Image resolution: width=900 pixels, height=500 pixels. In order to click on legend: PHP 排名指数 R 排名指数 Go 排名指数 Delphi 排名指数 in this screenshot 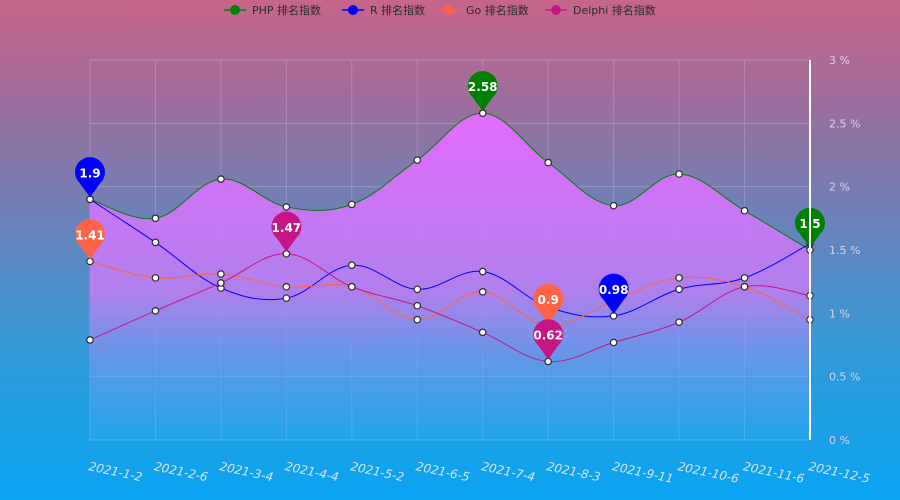, I will do `click(440, 10)`.